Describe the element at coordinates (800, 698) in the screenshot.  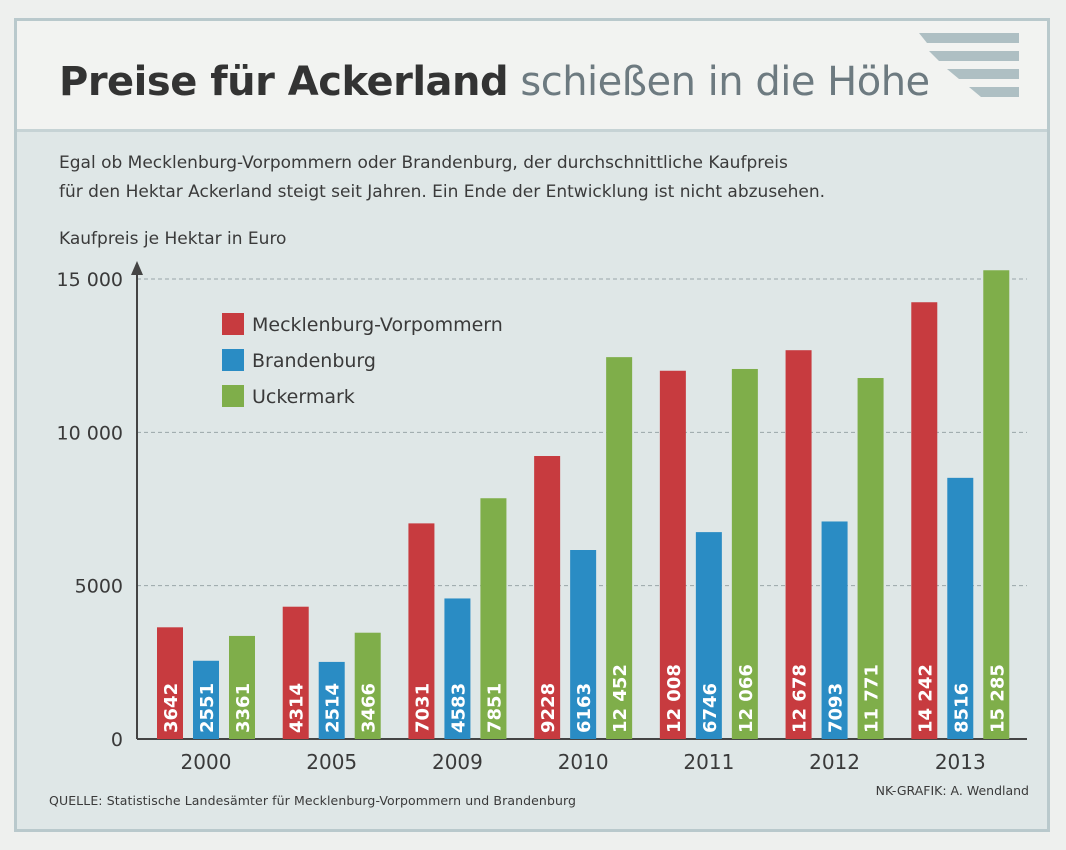
I see `bar-value-label: 12 678` at that location.